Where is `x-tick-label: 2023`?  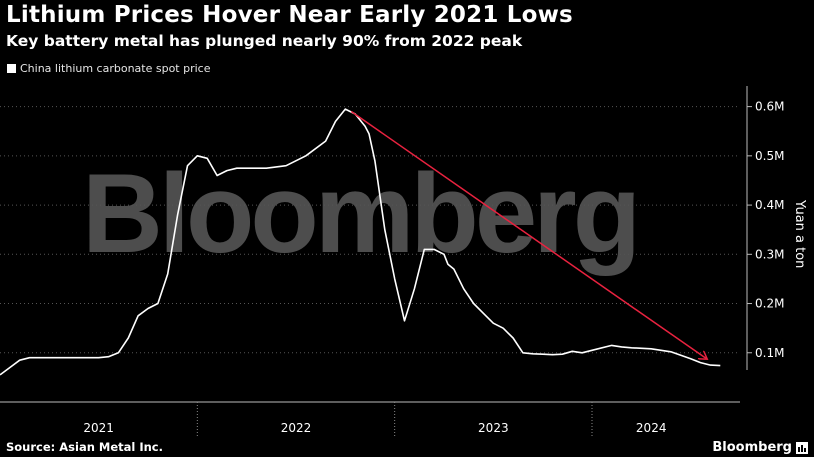 x-tick-label: 2023 is located at coordinates (493, 428).